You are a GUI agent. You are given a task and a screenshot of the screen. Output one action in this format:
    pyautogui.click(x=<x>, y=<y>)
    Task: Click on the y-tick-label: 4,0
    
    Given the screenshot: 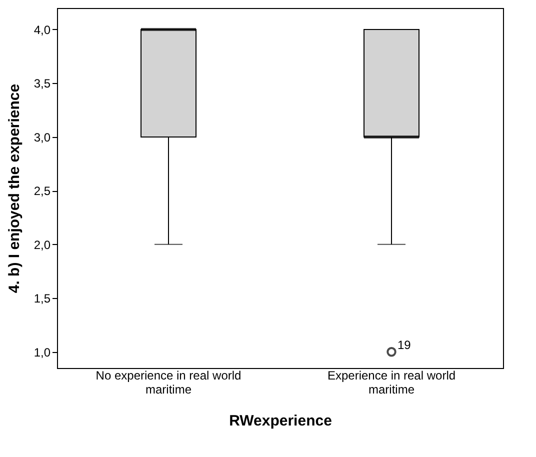 What is the action you would take?
    pyautogui.click(x=42, y=29)
    